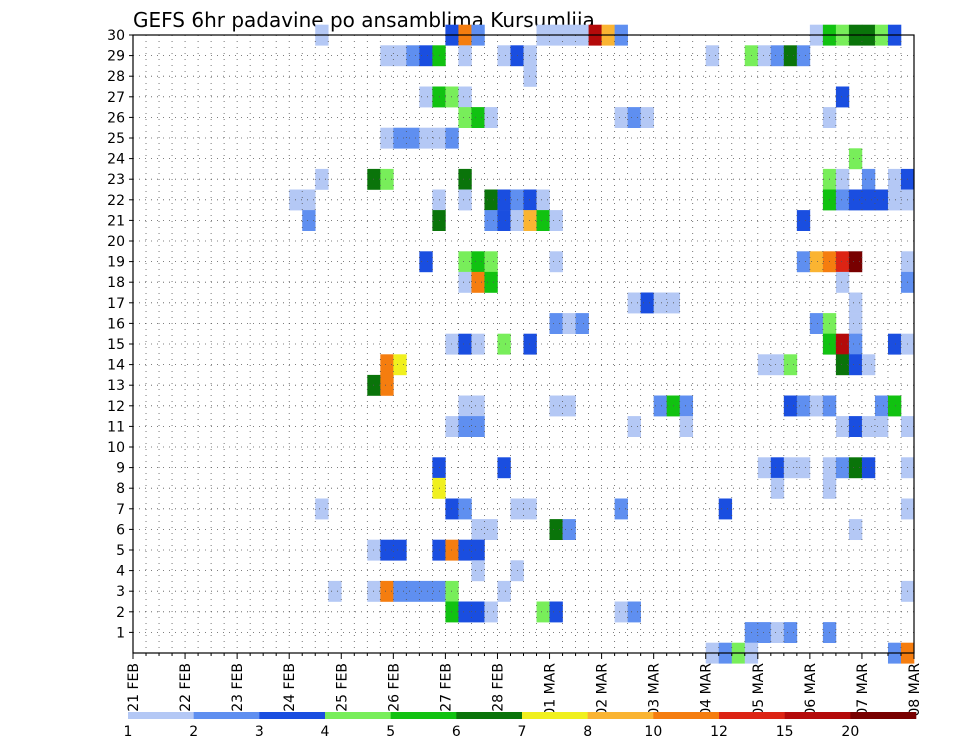  Describe the element at coordinates (855, 344) in the screenshot. I see `precip-cell-m15-t55` at that location.